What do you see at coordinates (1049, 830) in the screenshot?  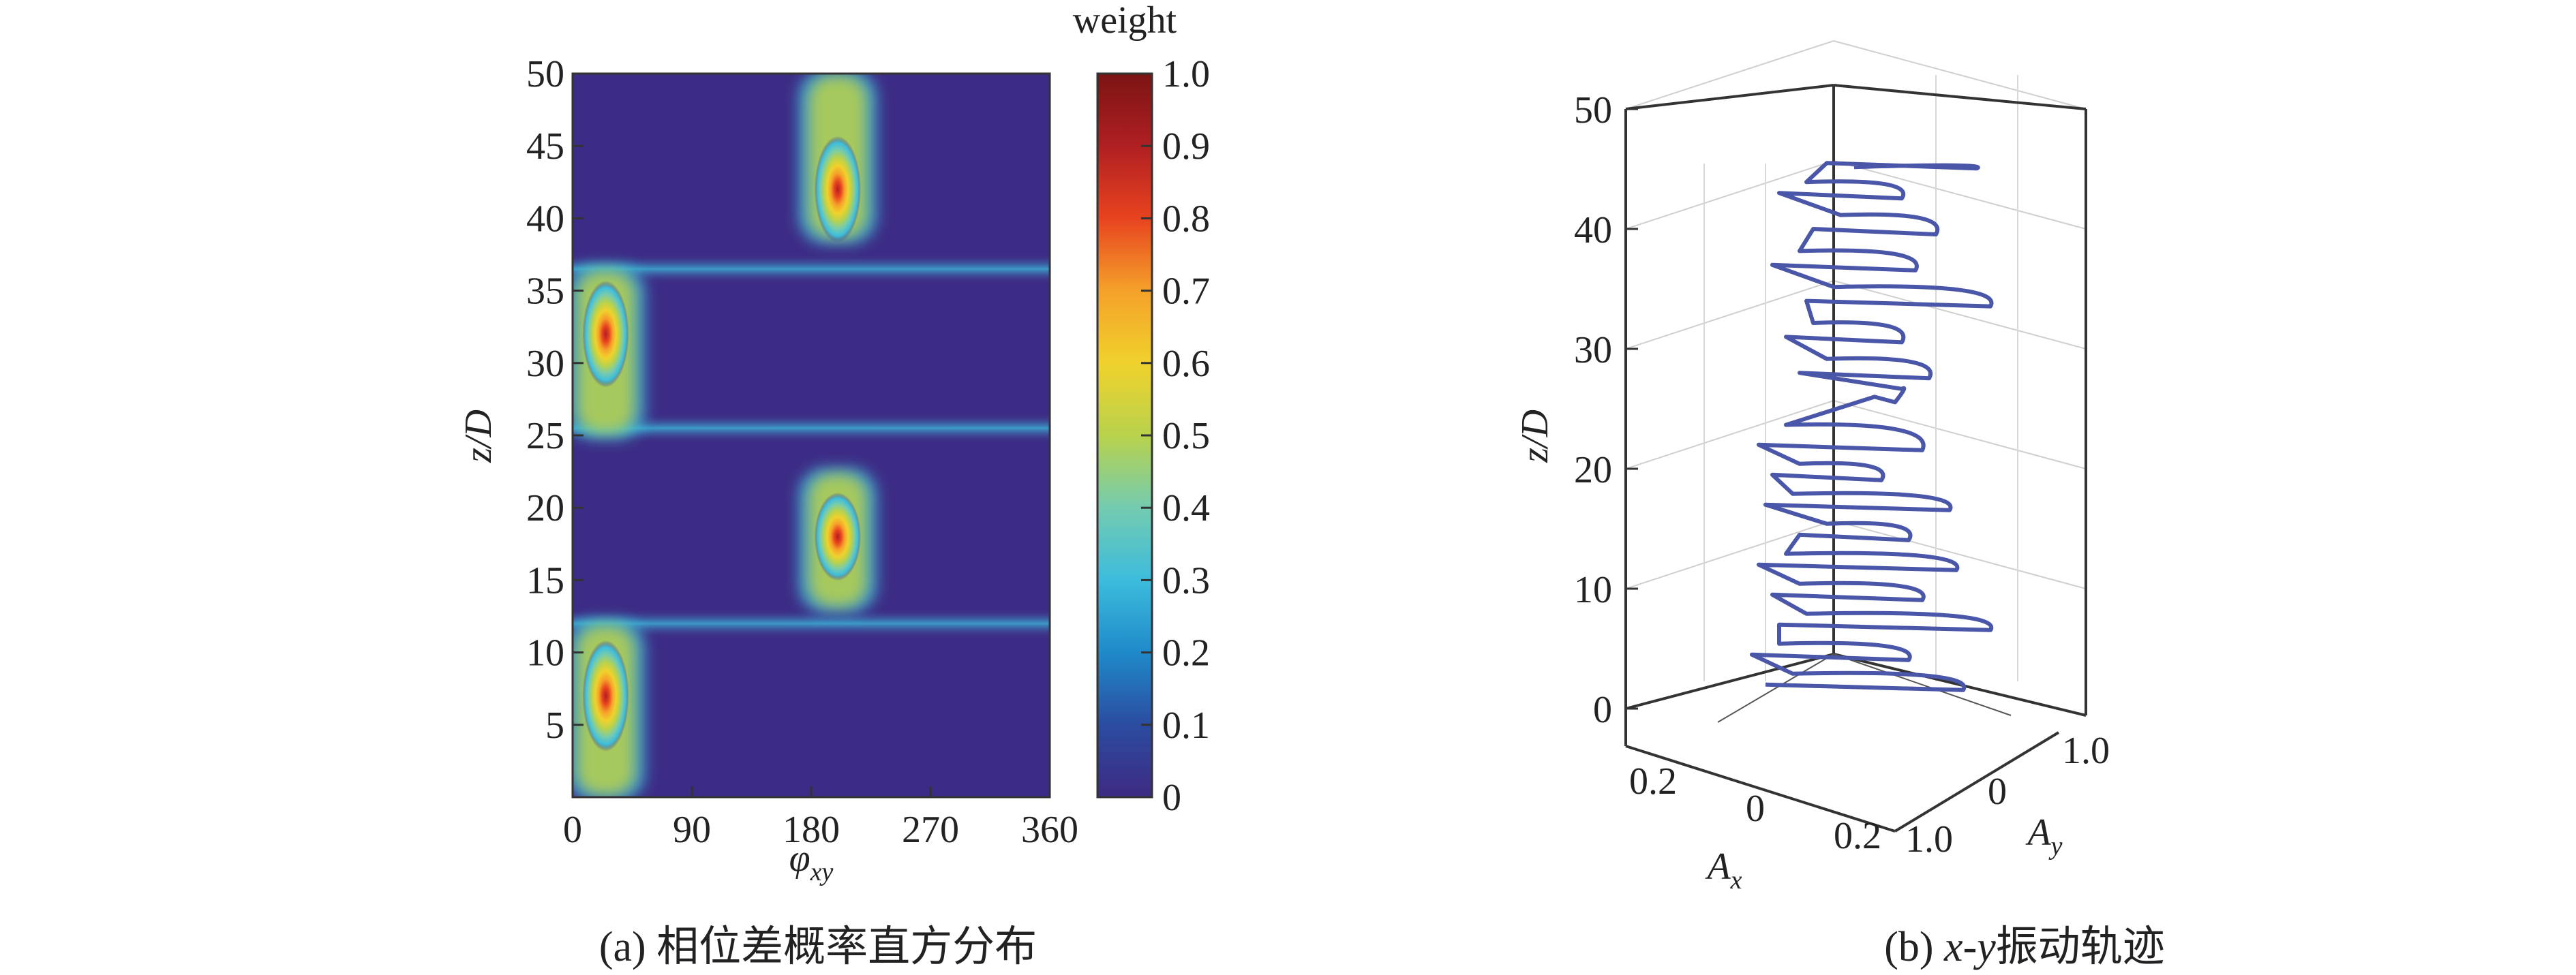 I see `x-tick-label: 360` at bounding box center [1049, 830].